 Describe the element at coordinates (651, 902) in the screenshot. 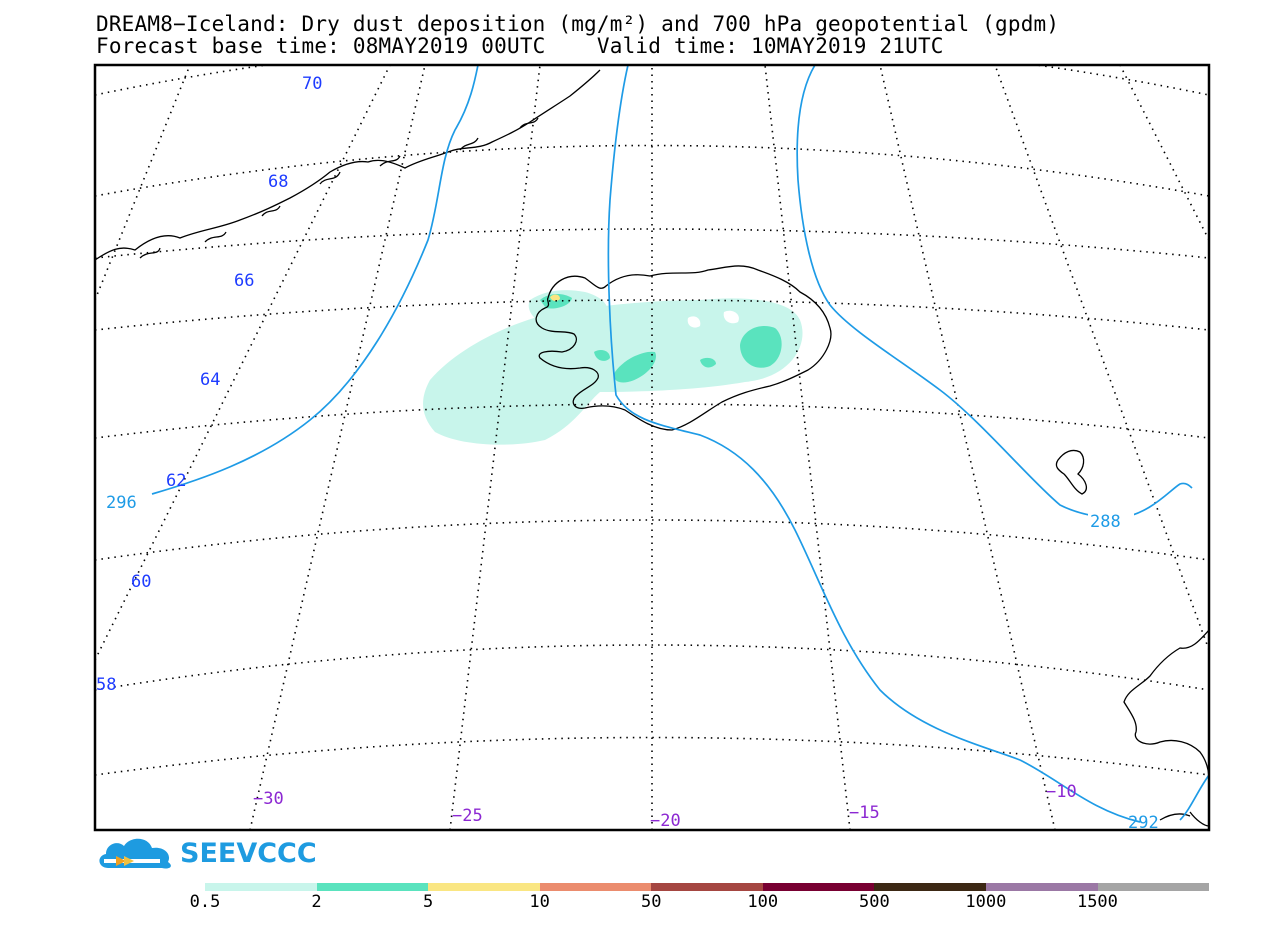

I see `legend-label: 50` at that location.